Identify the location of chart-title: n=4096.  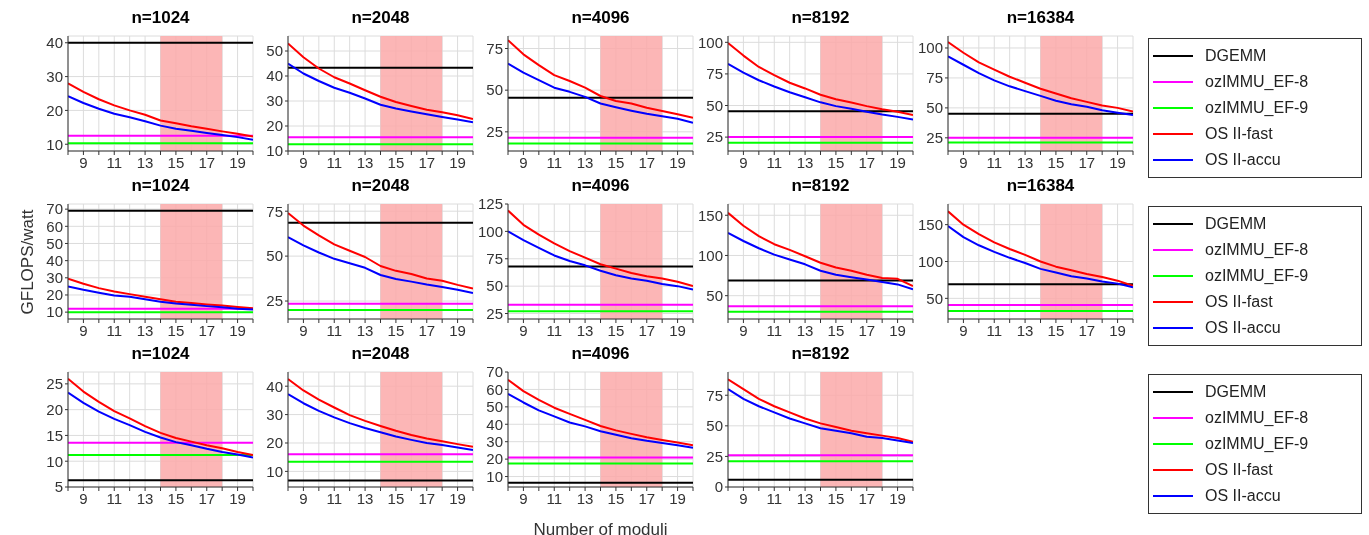
(600, 18).